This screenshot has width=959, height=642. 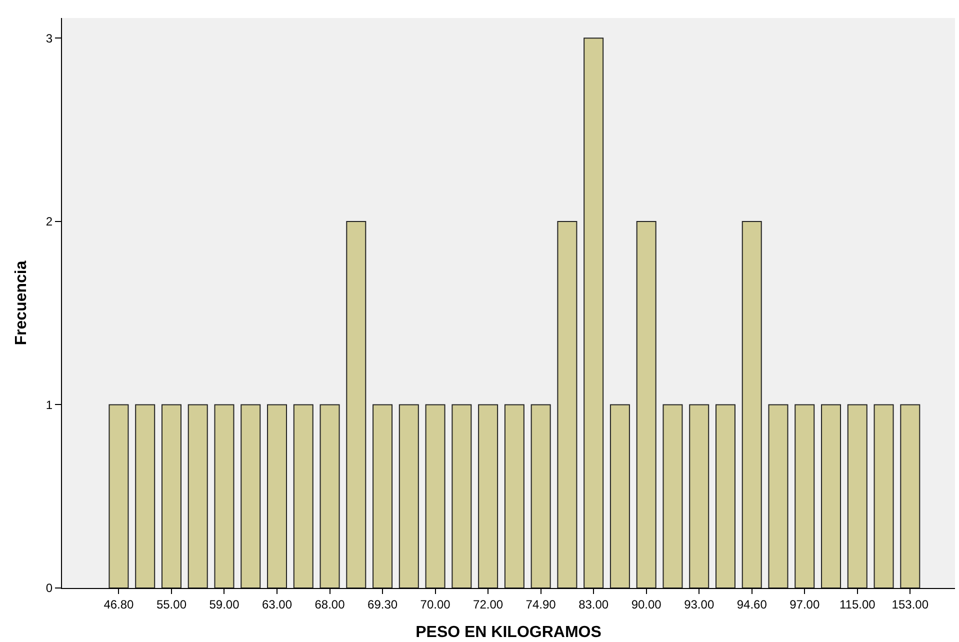 I want to click on x-tick-label: 68.00, so click(x=330, y=604).